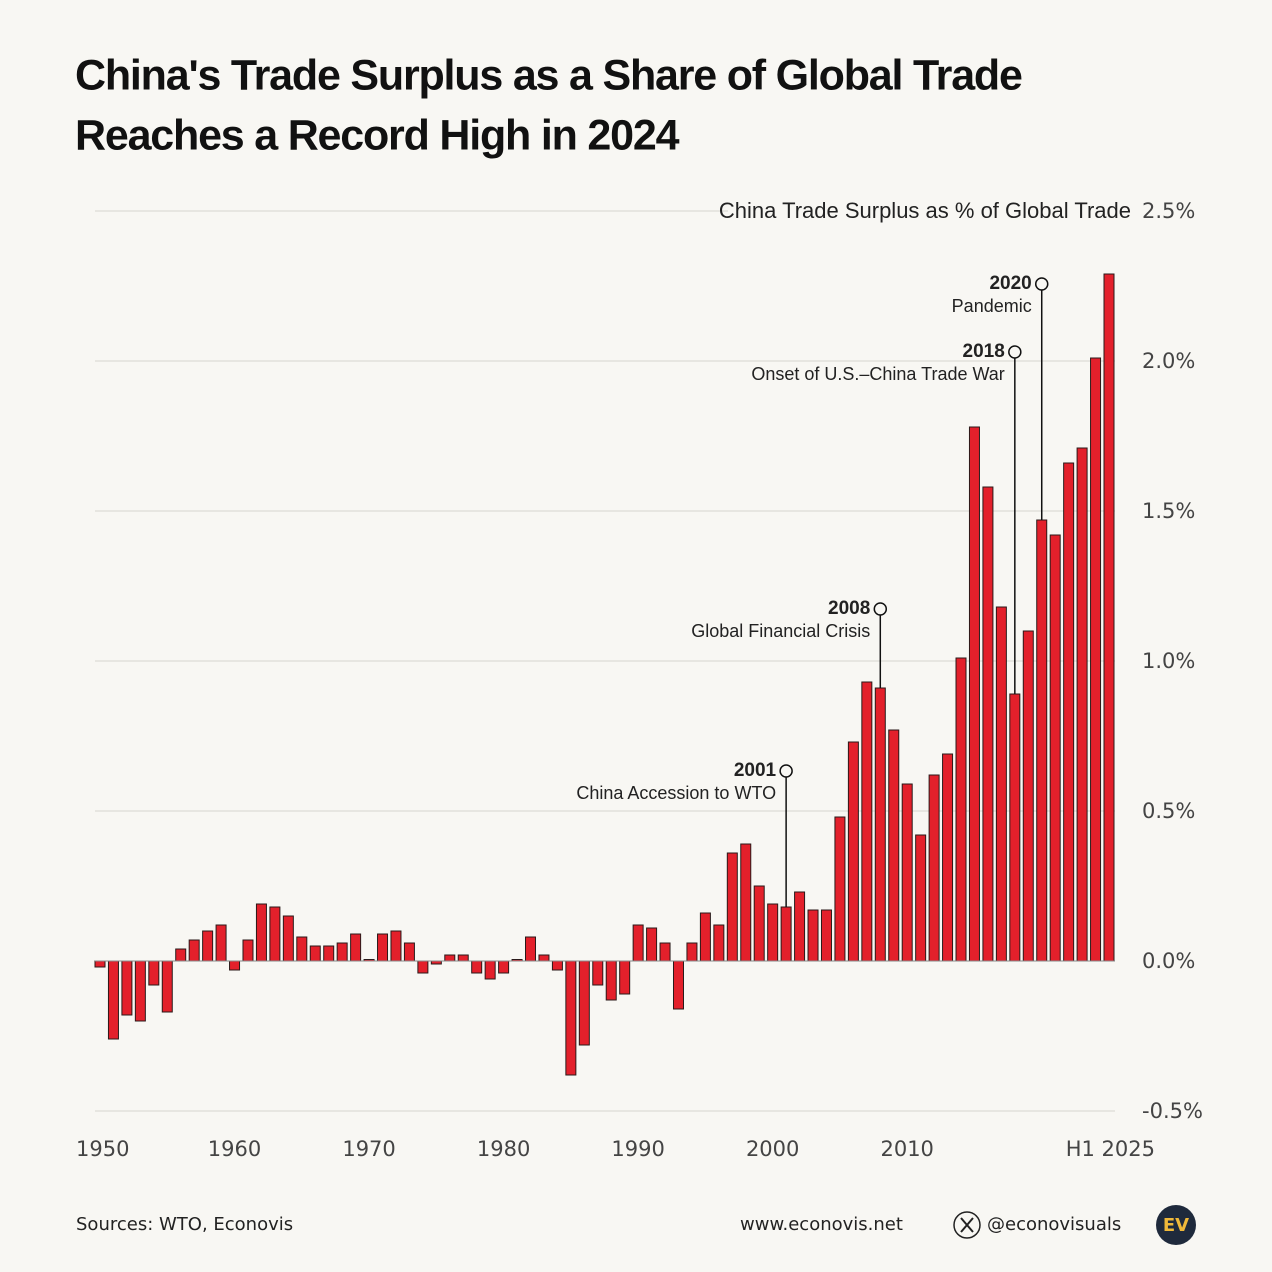 This screenshot has height=1272, width=1272. I want to click on y-tick-label: 1.0%, so click(1168, 661).